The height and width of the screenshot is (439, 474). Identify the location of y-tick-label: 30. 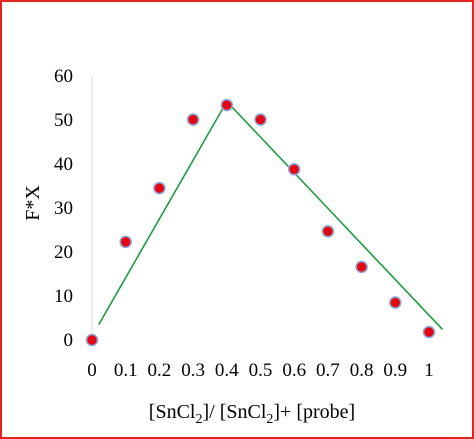
(63, 208).